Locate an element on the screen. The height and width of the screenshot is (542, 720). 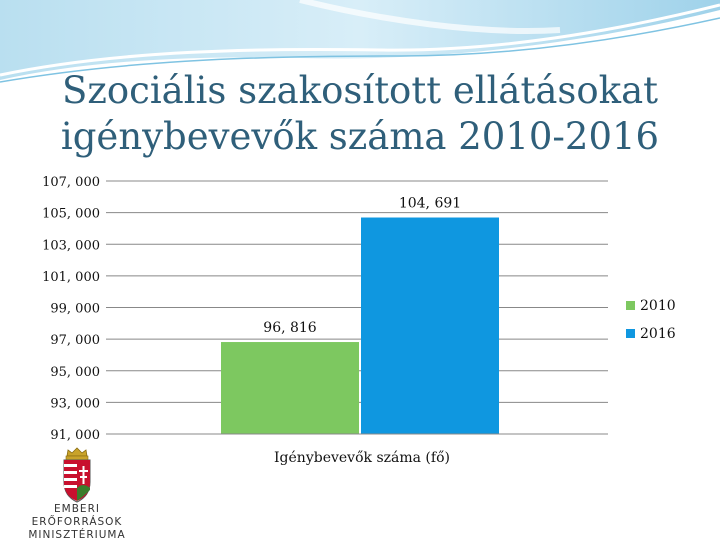
legend: 2010 2016 is located at coordinates (651, 320).